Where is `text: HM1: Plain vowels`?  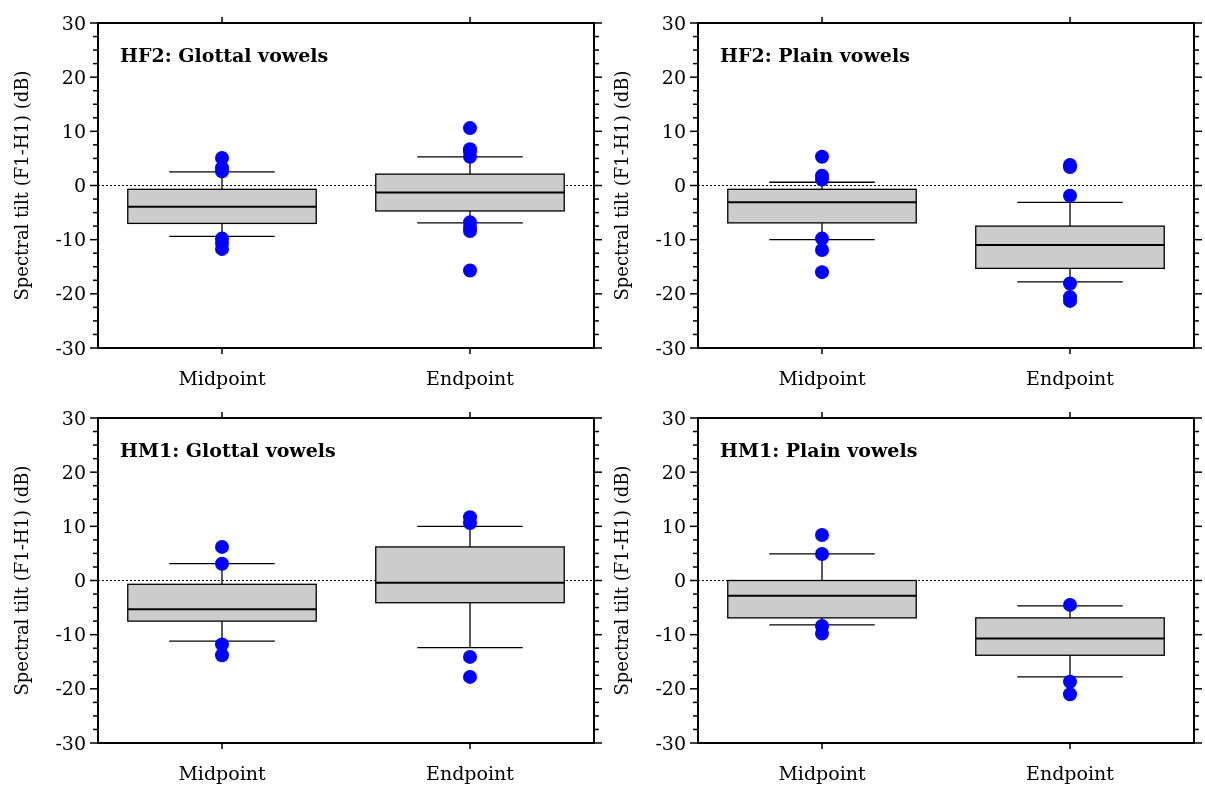 text: HM1: Plain vowels is located at coordinates (819, 450).